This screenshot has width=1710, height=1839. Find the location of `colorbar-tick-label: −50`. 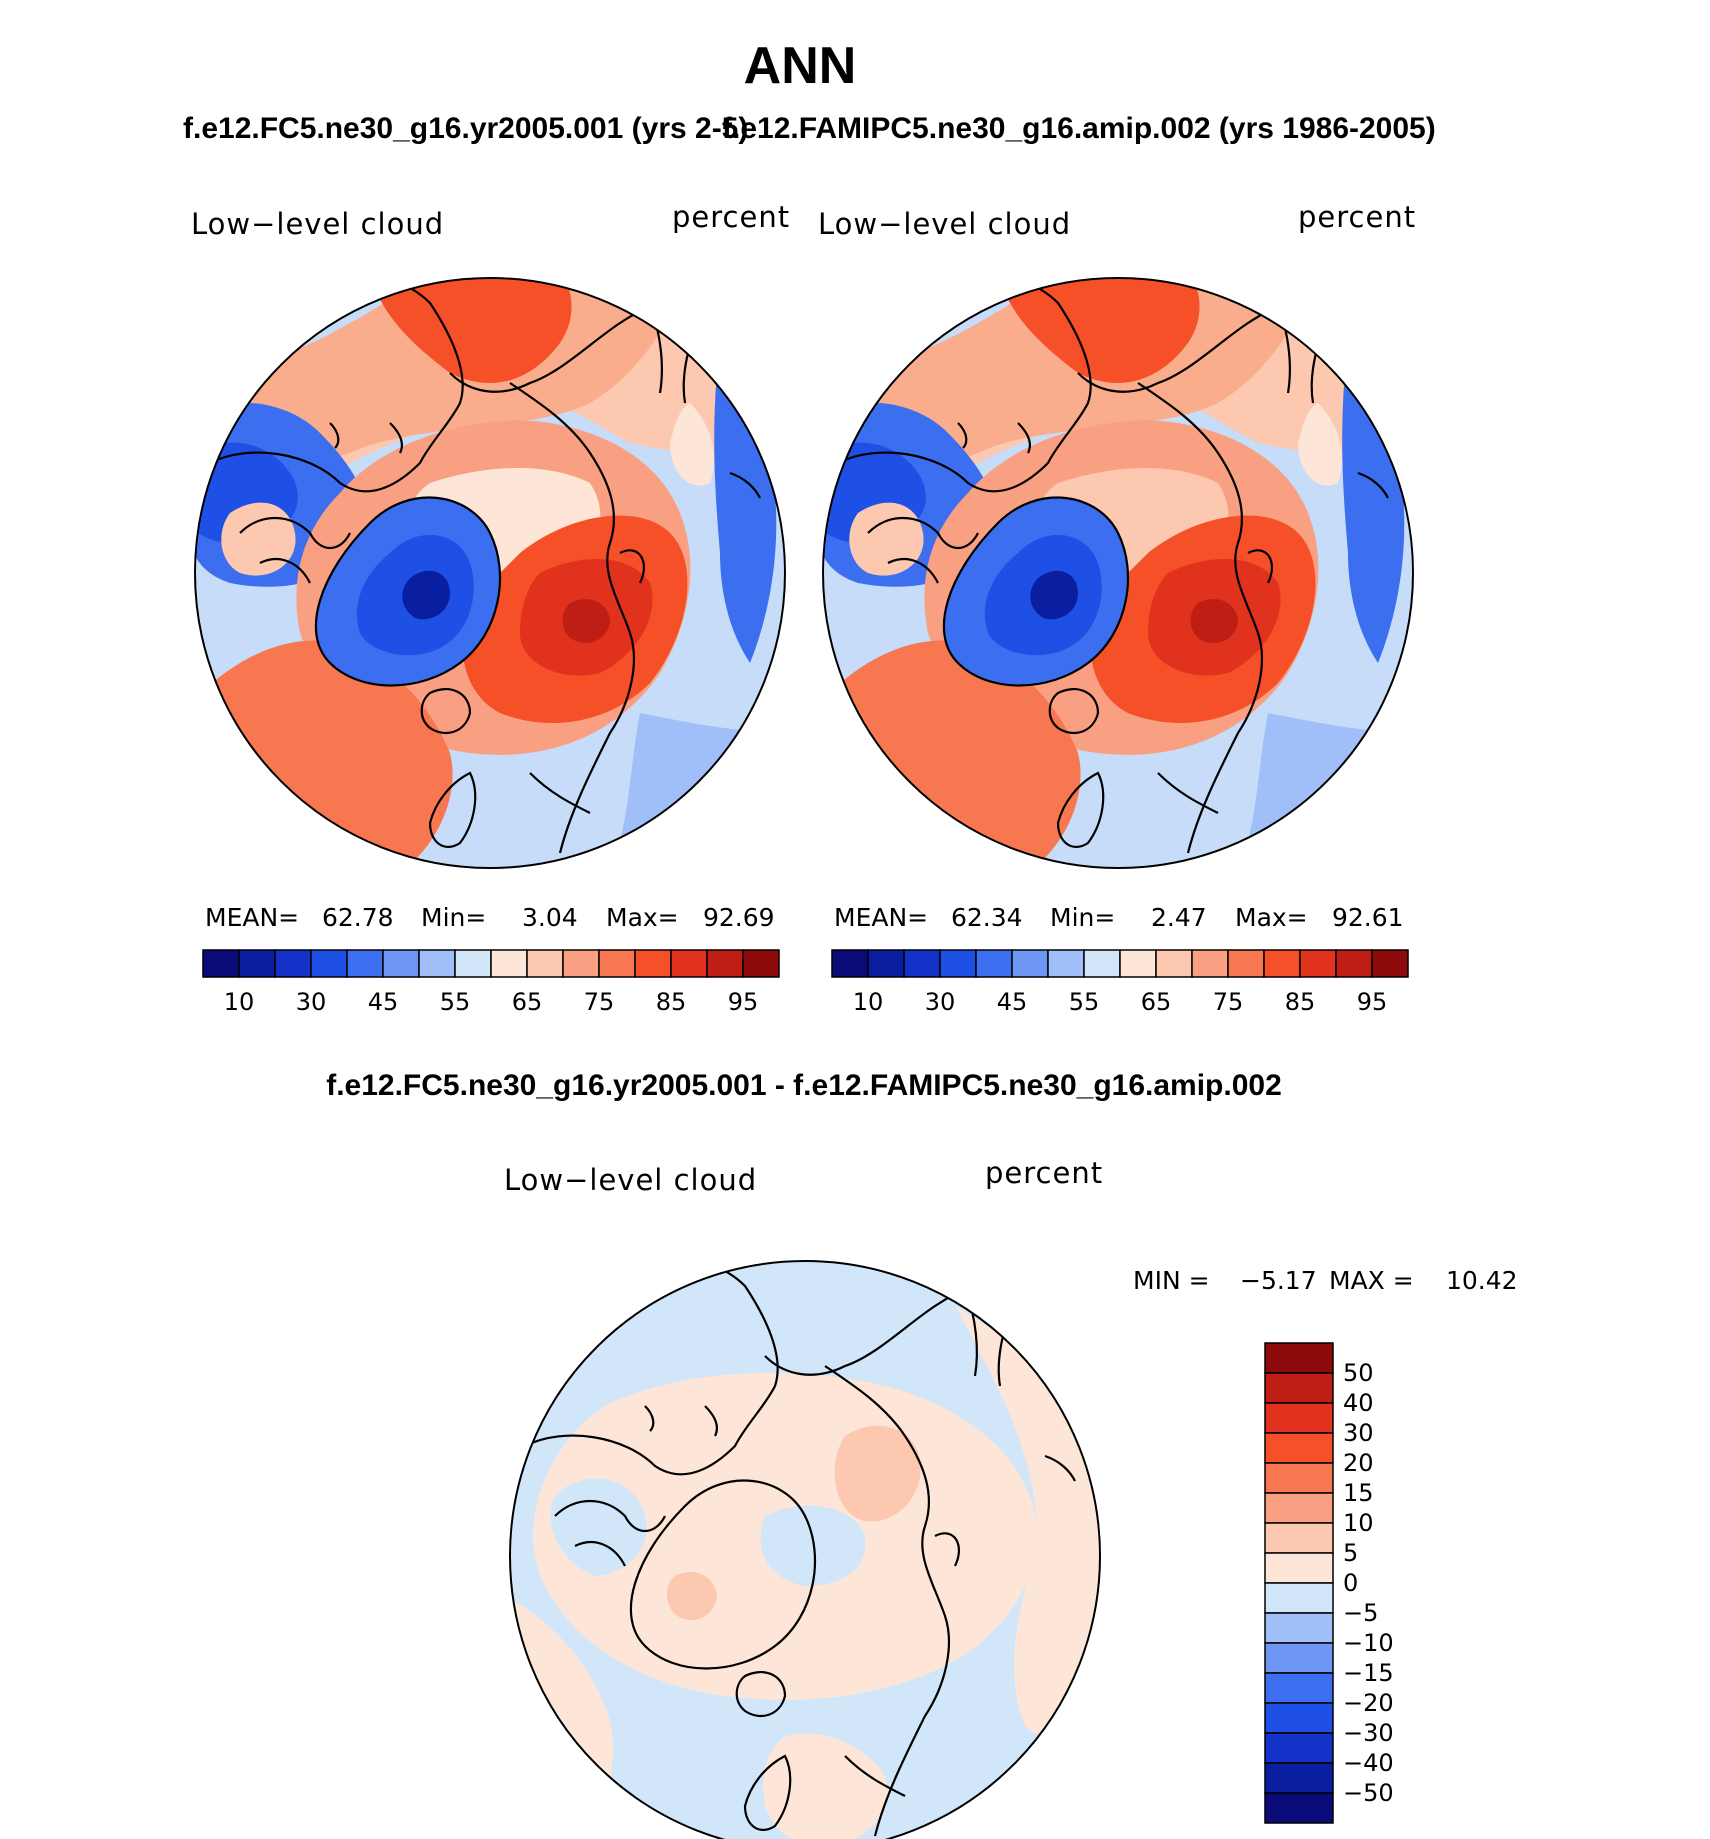

colorbar-tick-label: −50 is located at coordinates (1368, 1793).